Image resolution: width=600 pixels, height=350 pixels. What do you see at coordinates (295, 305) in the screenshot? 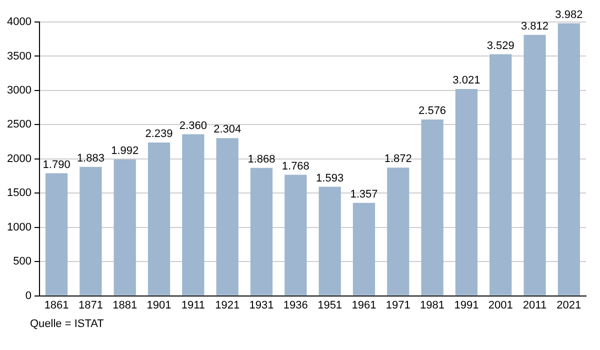
I see `x-tick-label: 1936` at bounding box center [295, 305].